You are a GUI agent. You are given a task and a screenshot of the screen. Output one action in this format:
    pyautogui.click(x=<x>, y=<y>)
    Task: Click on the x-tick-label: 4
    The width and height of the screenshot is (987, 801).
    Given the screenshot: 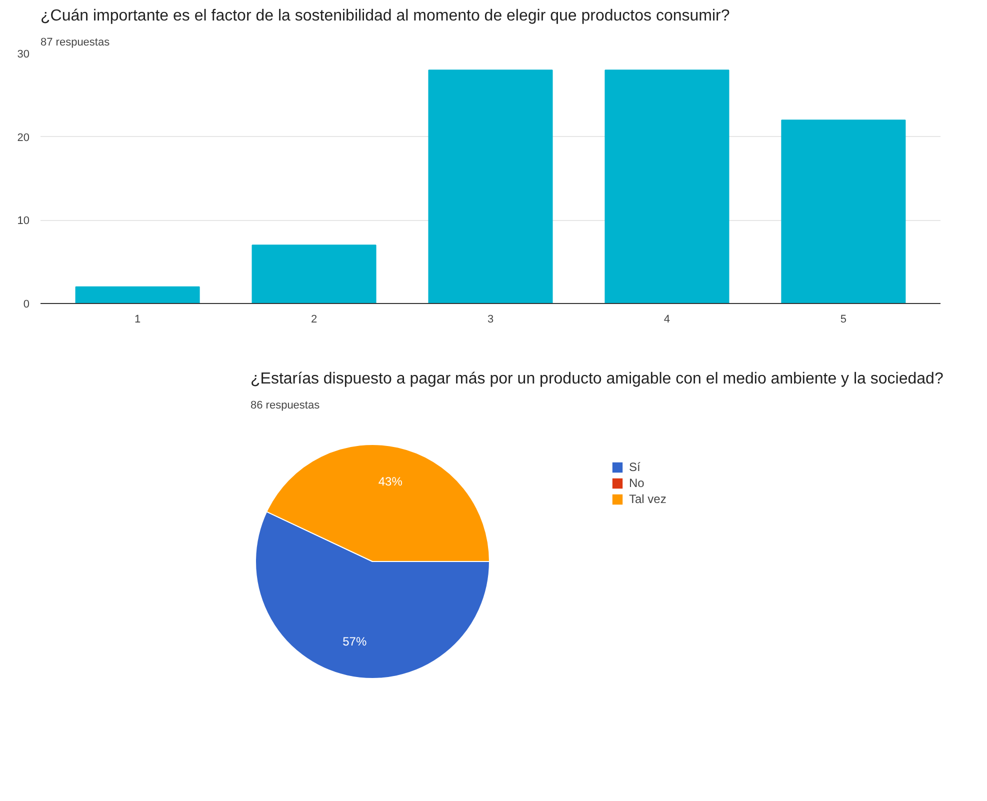 What is the action you would take?
    pyautogui.click(x=667, y=320)
    